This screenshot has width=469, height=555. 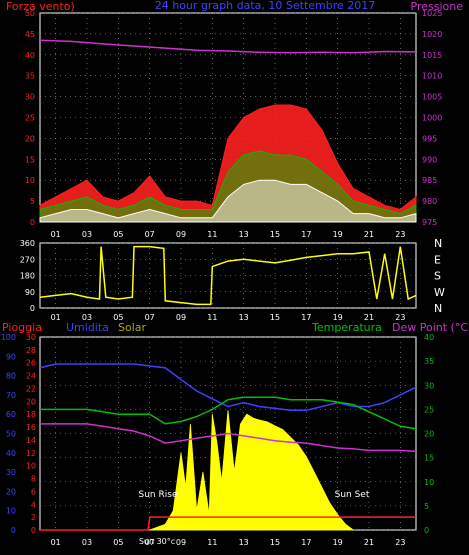 What do you see at coordinates (40, 6) in the screenshot?
I see `top-left-label: Forza vento)` at bounding box center [40, 6].